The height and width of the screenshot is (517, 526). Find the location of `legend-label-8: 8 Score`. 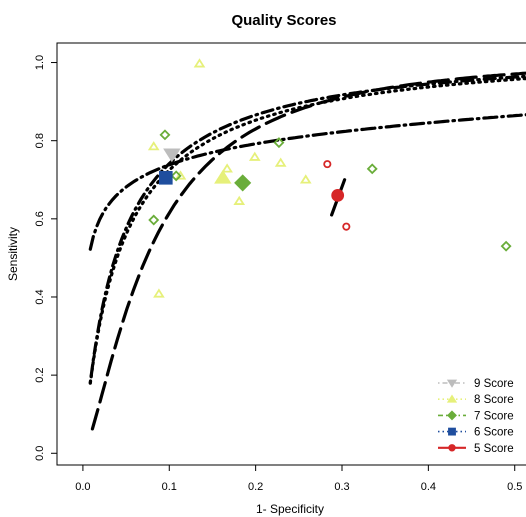

legend-label-8: 8 Score is located at coordinates (494, 400).